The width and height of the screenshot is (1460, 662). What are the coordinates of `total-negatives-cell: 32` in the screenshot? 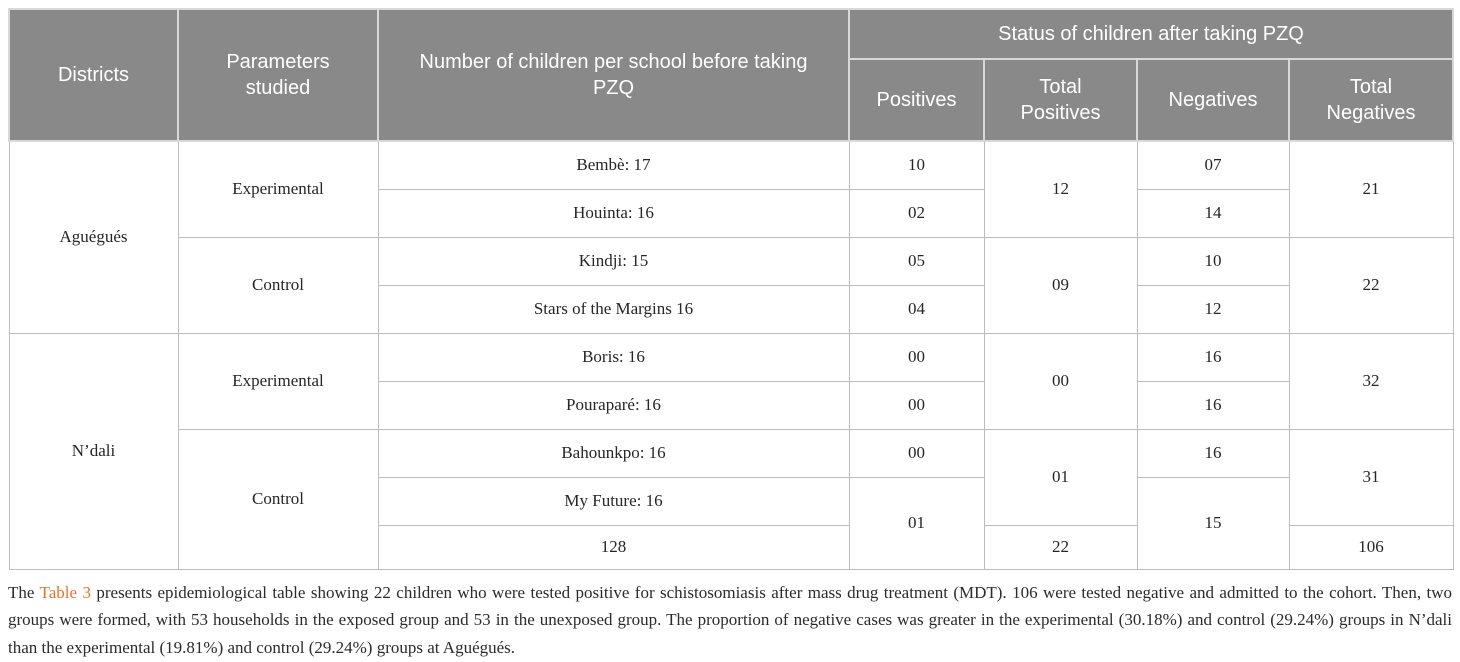 It's located at (1371, 381).